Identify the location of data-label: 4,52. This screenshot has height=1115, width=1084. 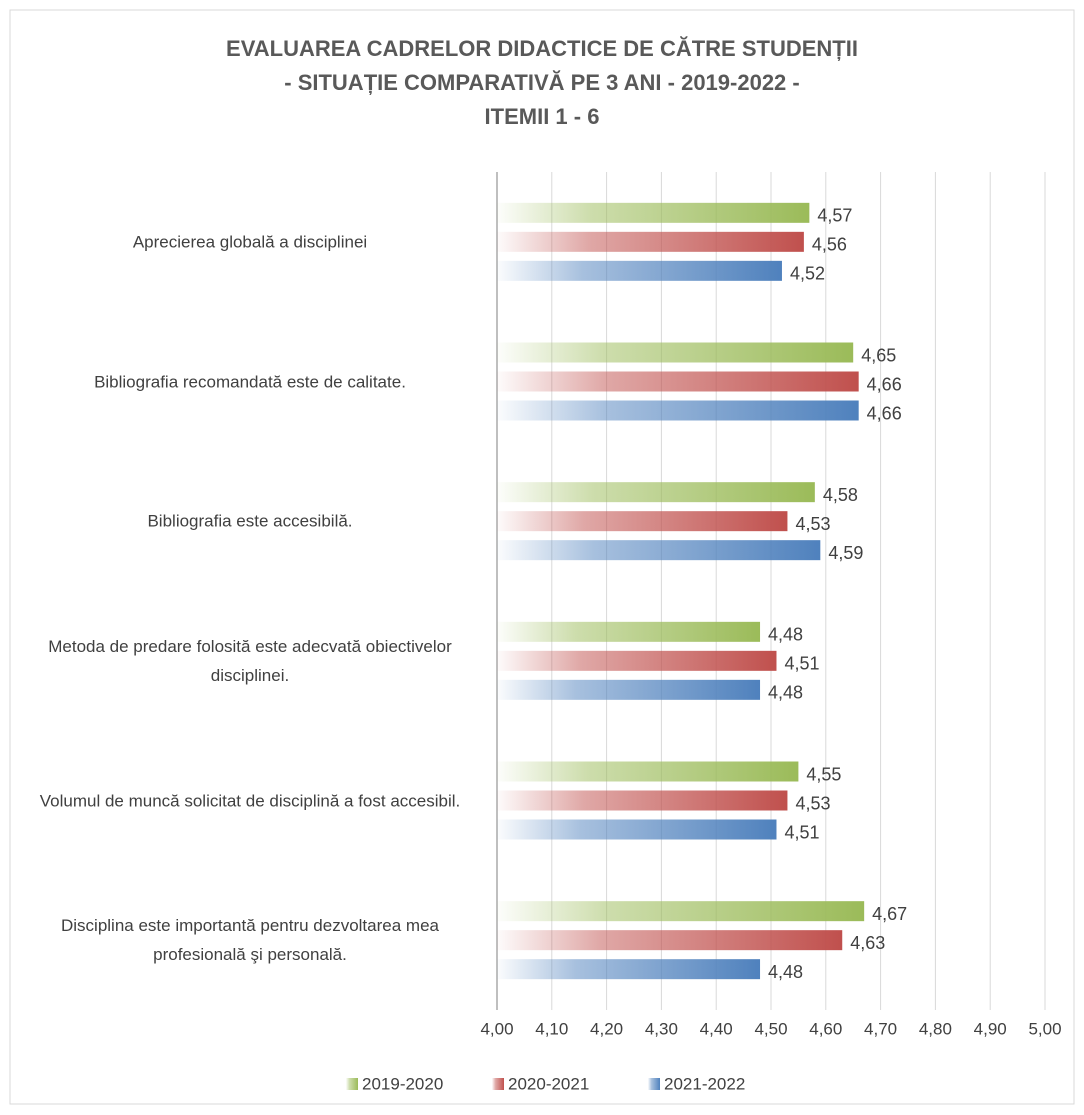
(807, 274).